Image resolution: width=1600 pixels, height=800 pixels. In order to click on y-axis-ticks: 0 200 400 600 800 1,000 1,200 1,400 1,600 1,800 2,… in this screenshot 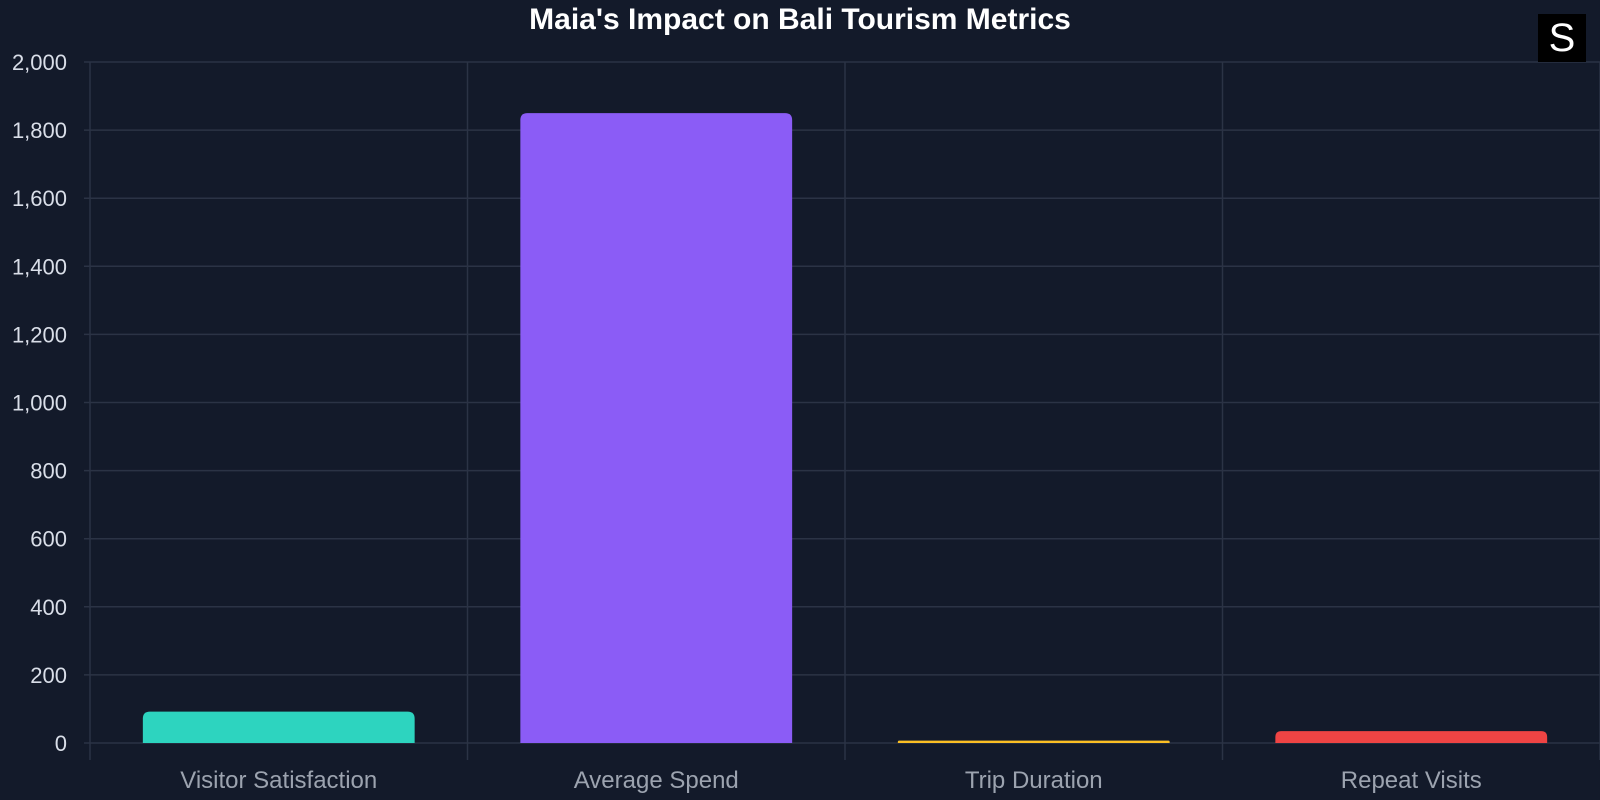, I will do `click(39, 403)`.